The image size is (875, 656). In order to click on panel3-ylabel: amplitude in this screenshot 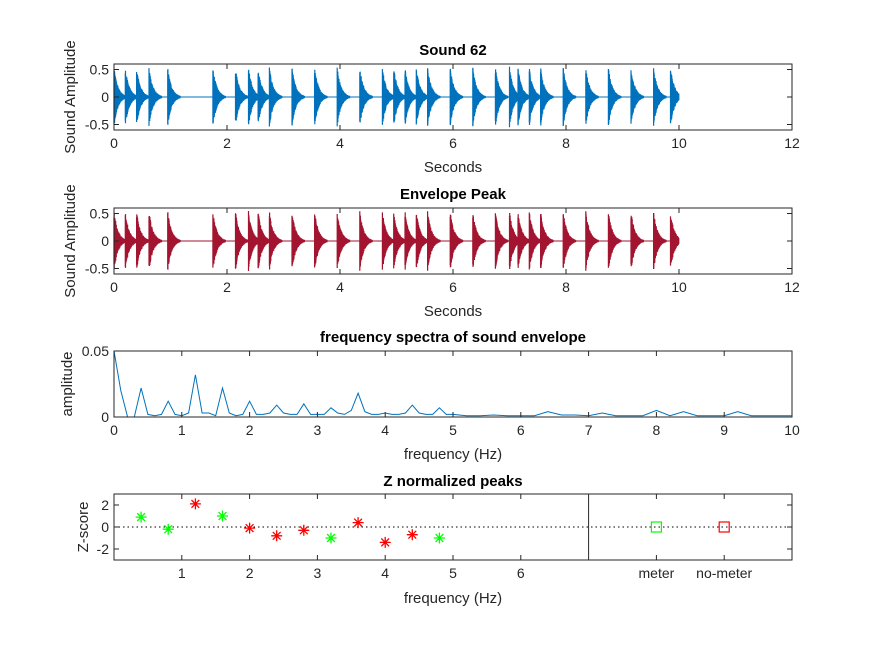, I will do `click(67, 383)`.